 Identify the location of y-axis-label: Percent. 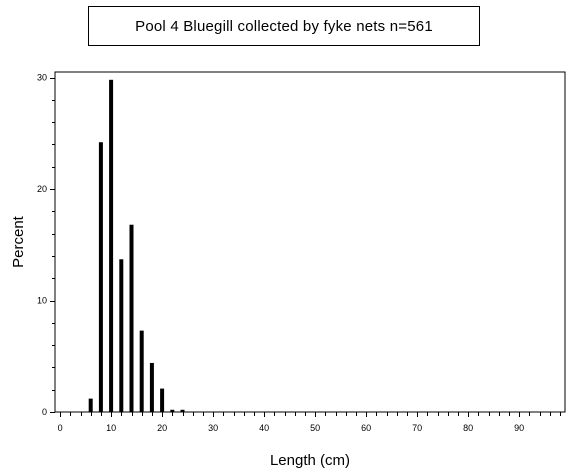
(18, 241).